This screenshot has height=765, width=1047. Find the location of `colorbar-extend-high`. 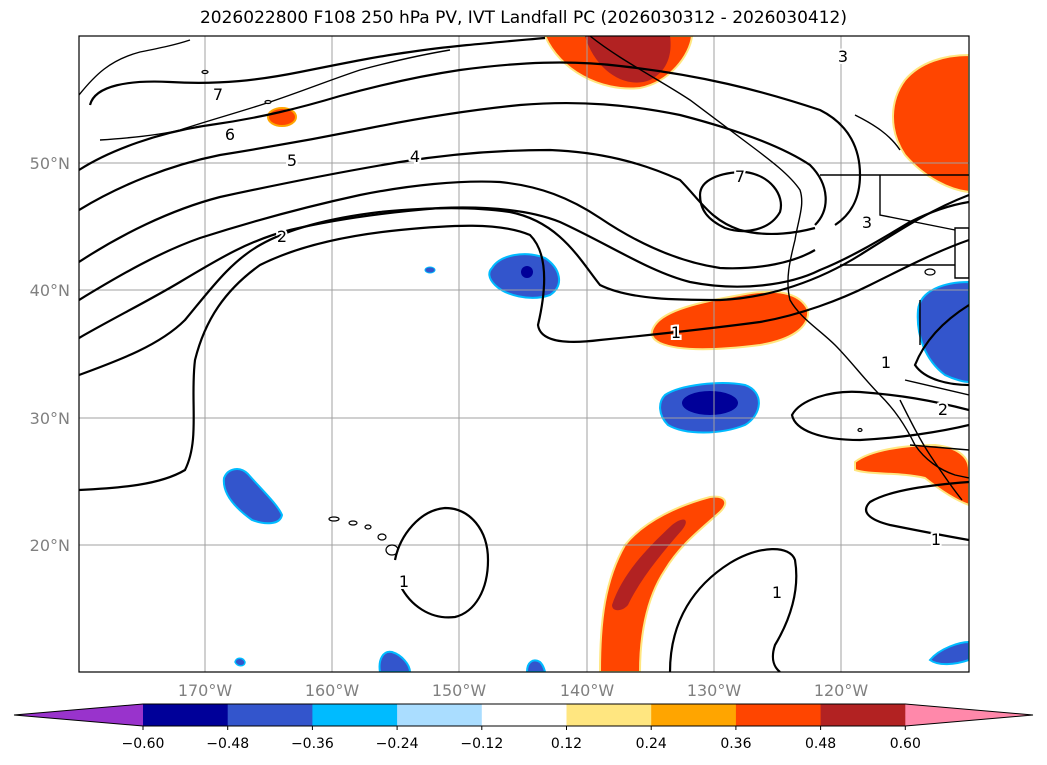

colorbar-extend-high is located at coordinates (969, 715).